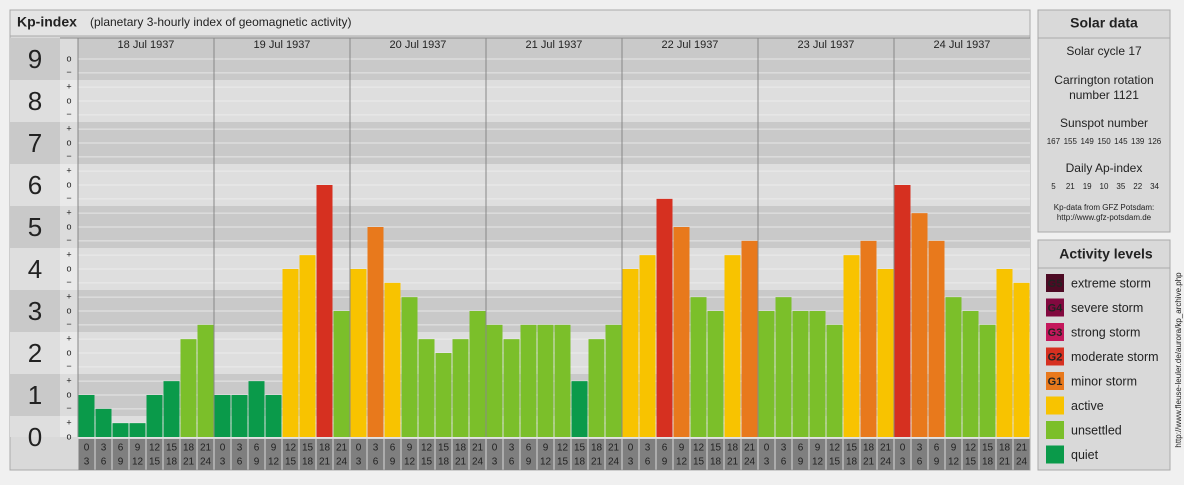 The height and width of the screenshot is (485, 1184). I want to click on chart-title: Kp-index, so click(47, 22).